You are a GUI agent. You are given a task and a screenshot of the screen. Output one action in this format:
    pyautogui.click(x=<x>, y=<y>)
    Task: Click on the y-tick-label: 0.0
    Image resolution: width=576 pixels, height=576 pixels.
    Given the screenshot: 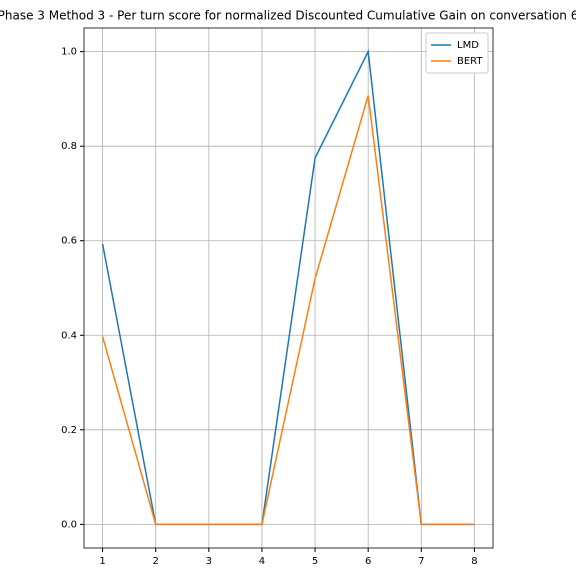 What is the action you would take?
    pyautogui.click(x=69, y=524)
    